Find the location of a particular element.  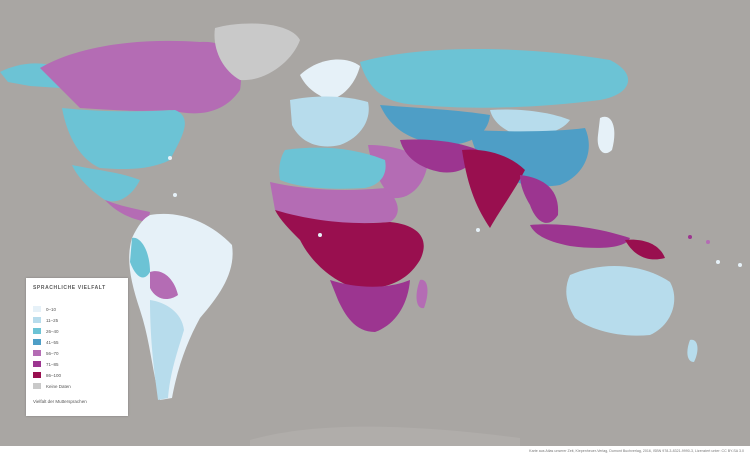

legend-item: 11–25 is located at coordinates (45, 320).